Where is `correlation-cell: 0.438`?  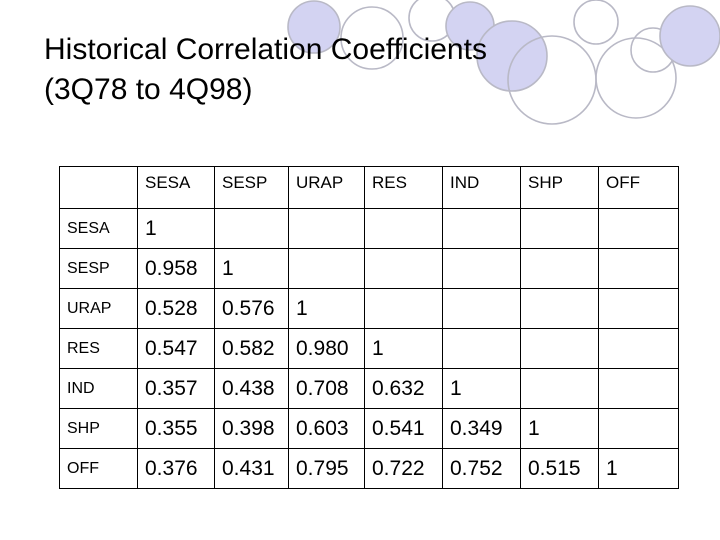
correlation-cell: 0.438 is located at coordinates (251, 388).